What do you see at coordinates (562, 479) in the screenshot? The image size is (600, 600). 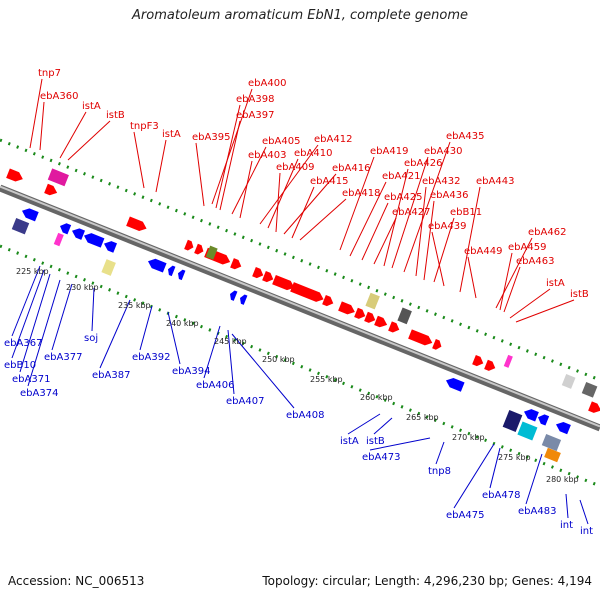 I see `tick-label: 280 kbp` at bounding box center [562, 479].